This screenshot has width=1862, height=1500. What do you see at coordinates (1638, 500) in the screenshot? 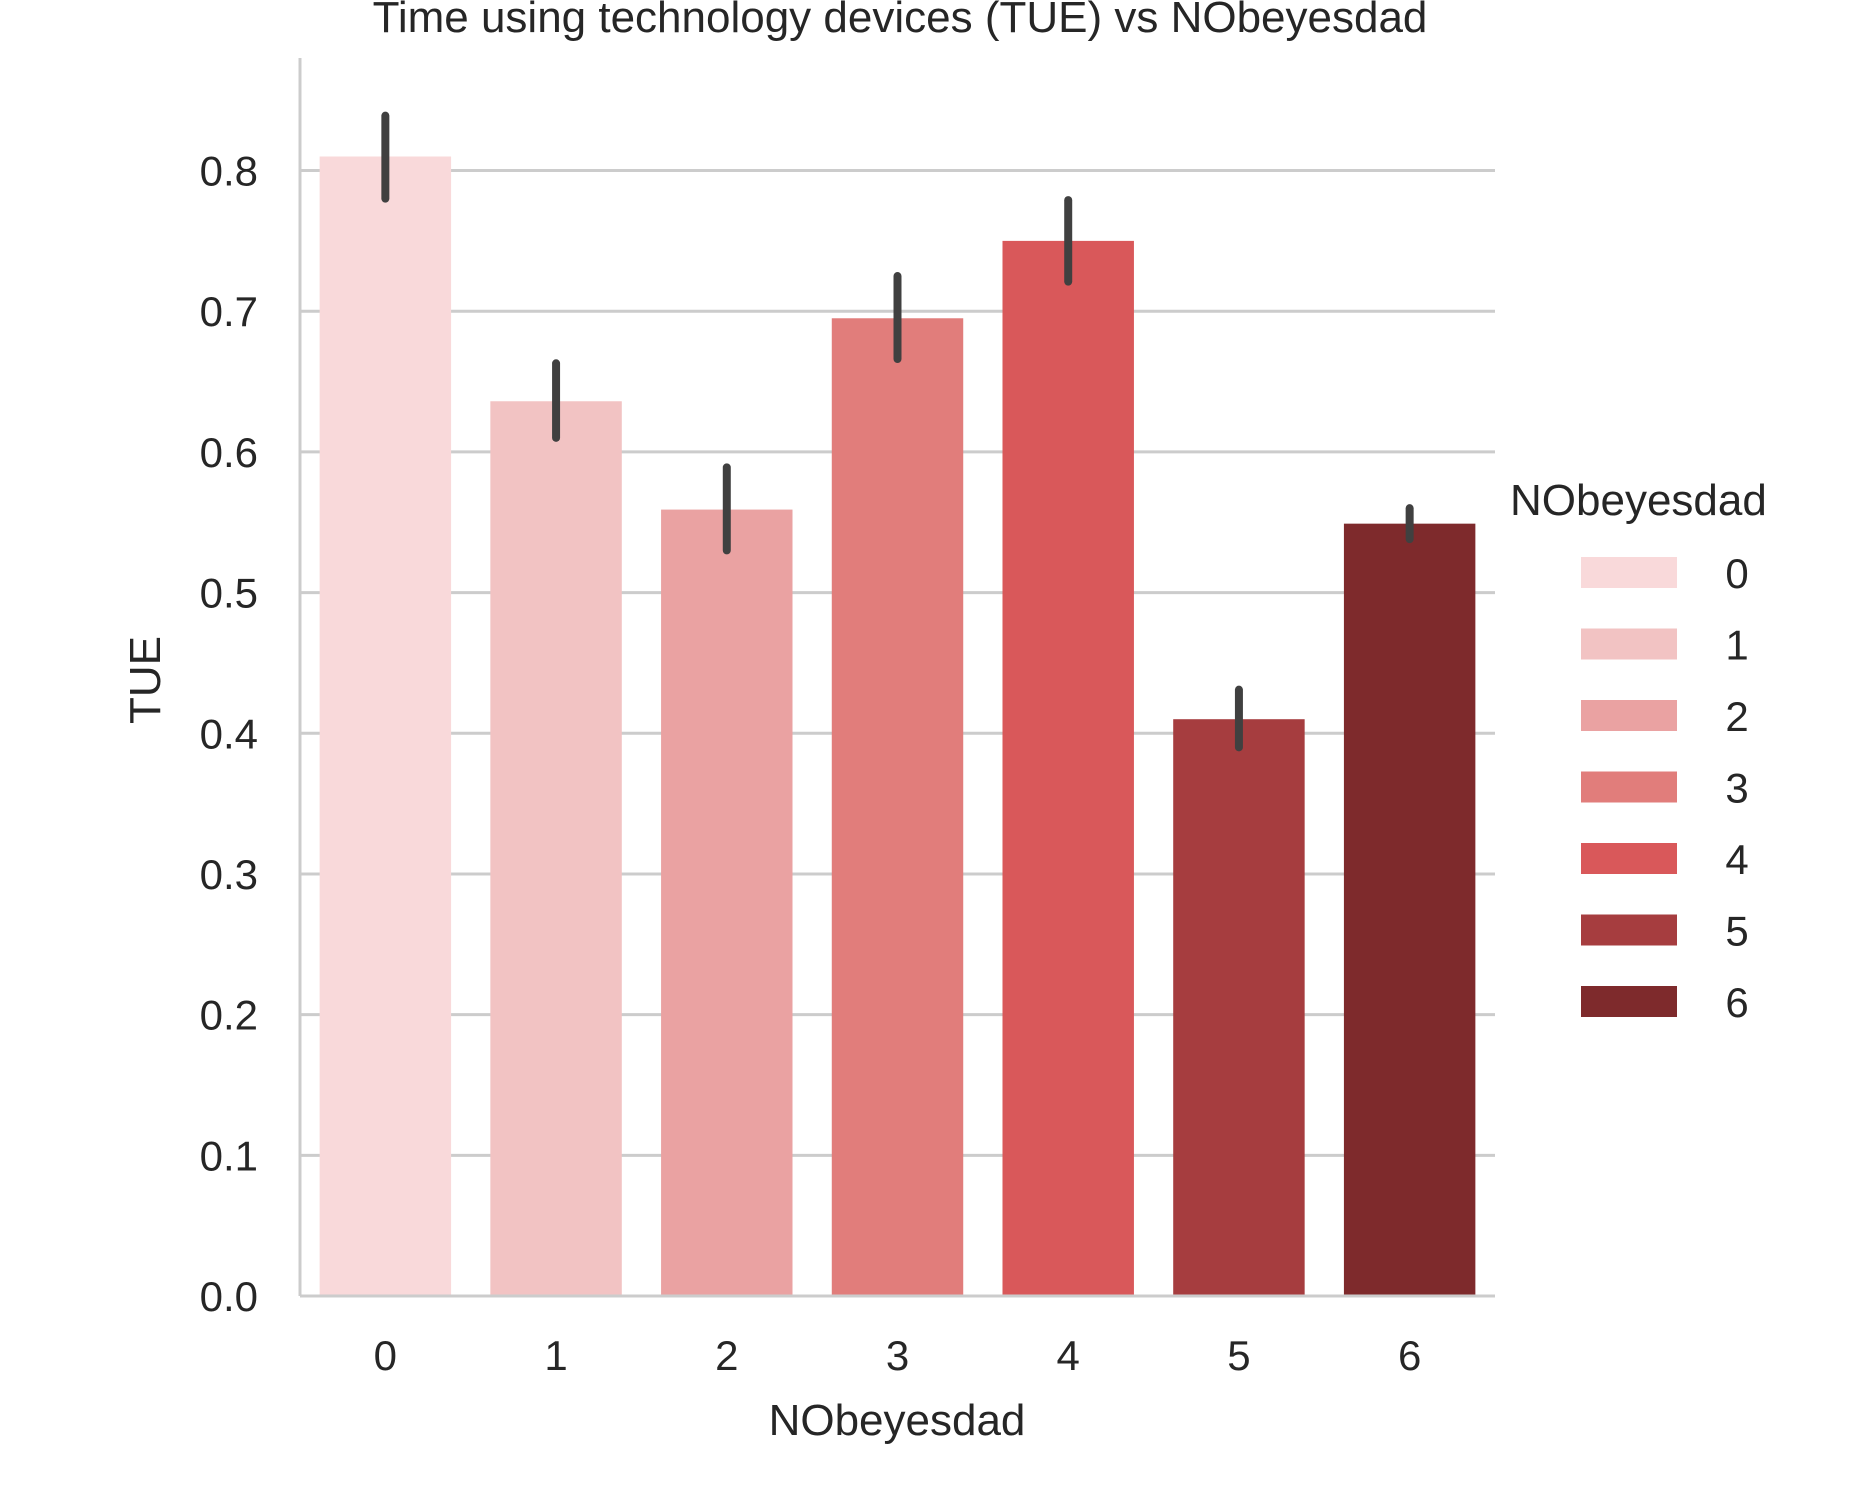
I see `legend-title: NObeyesdad` at bounding box center [1638, 500].